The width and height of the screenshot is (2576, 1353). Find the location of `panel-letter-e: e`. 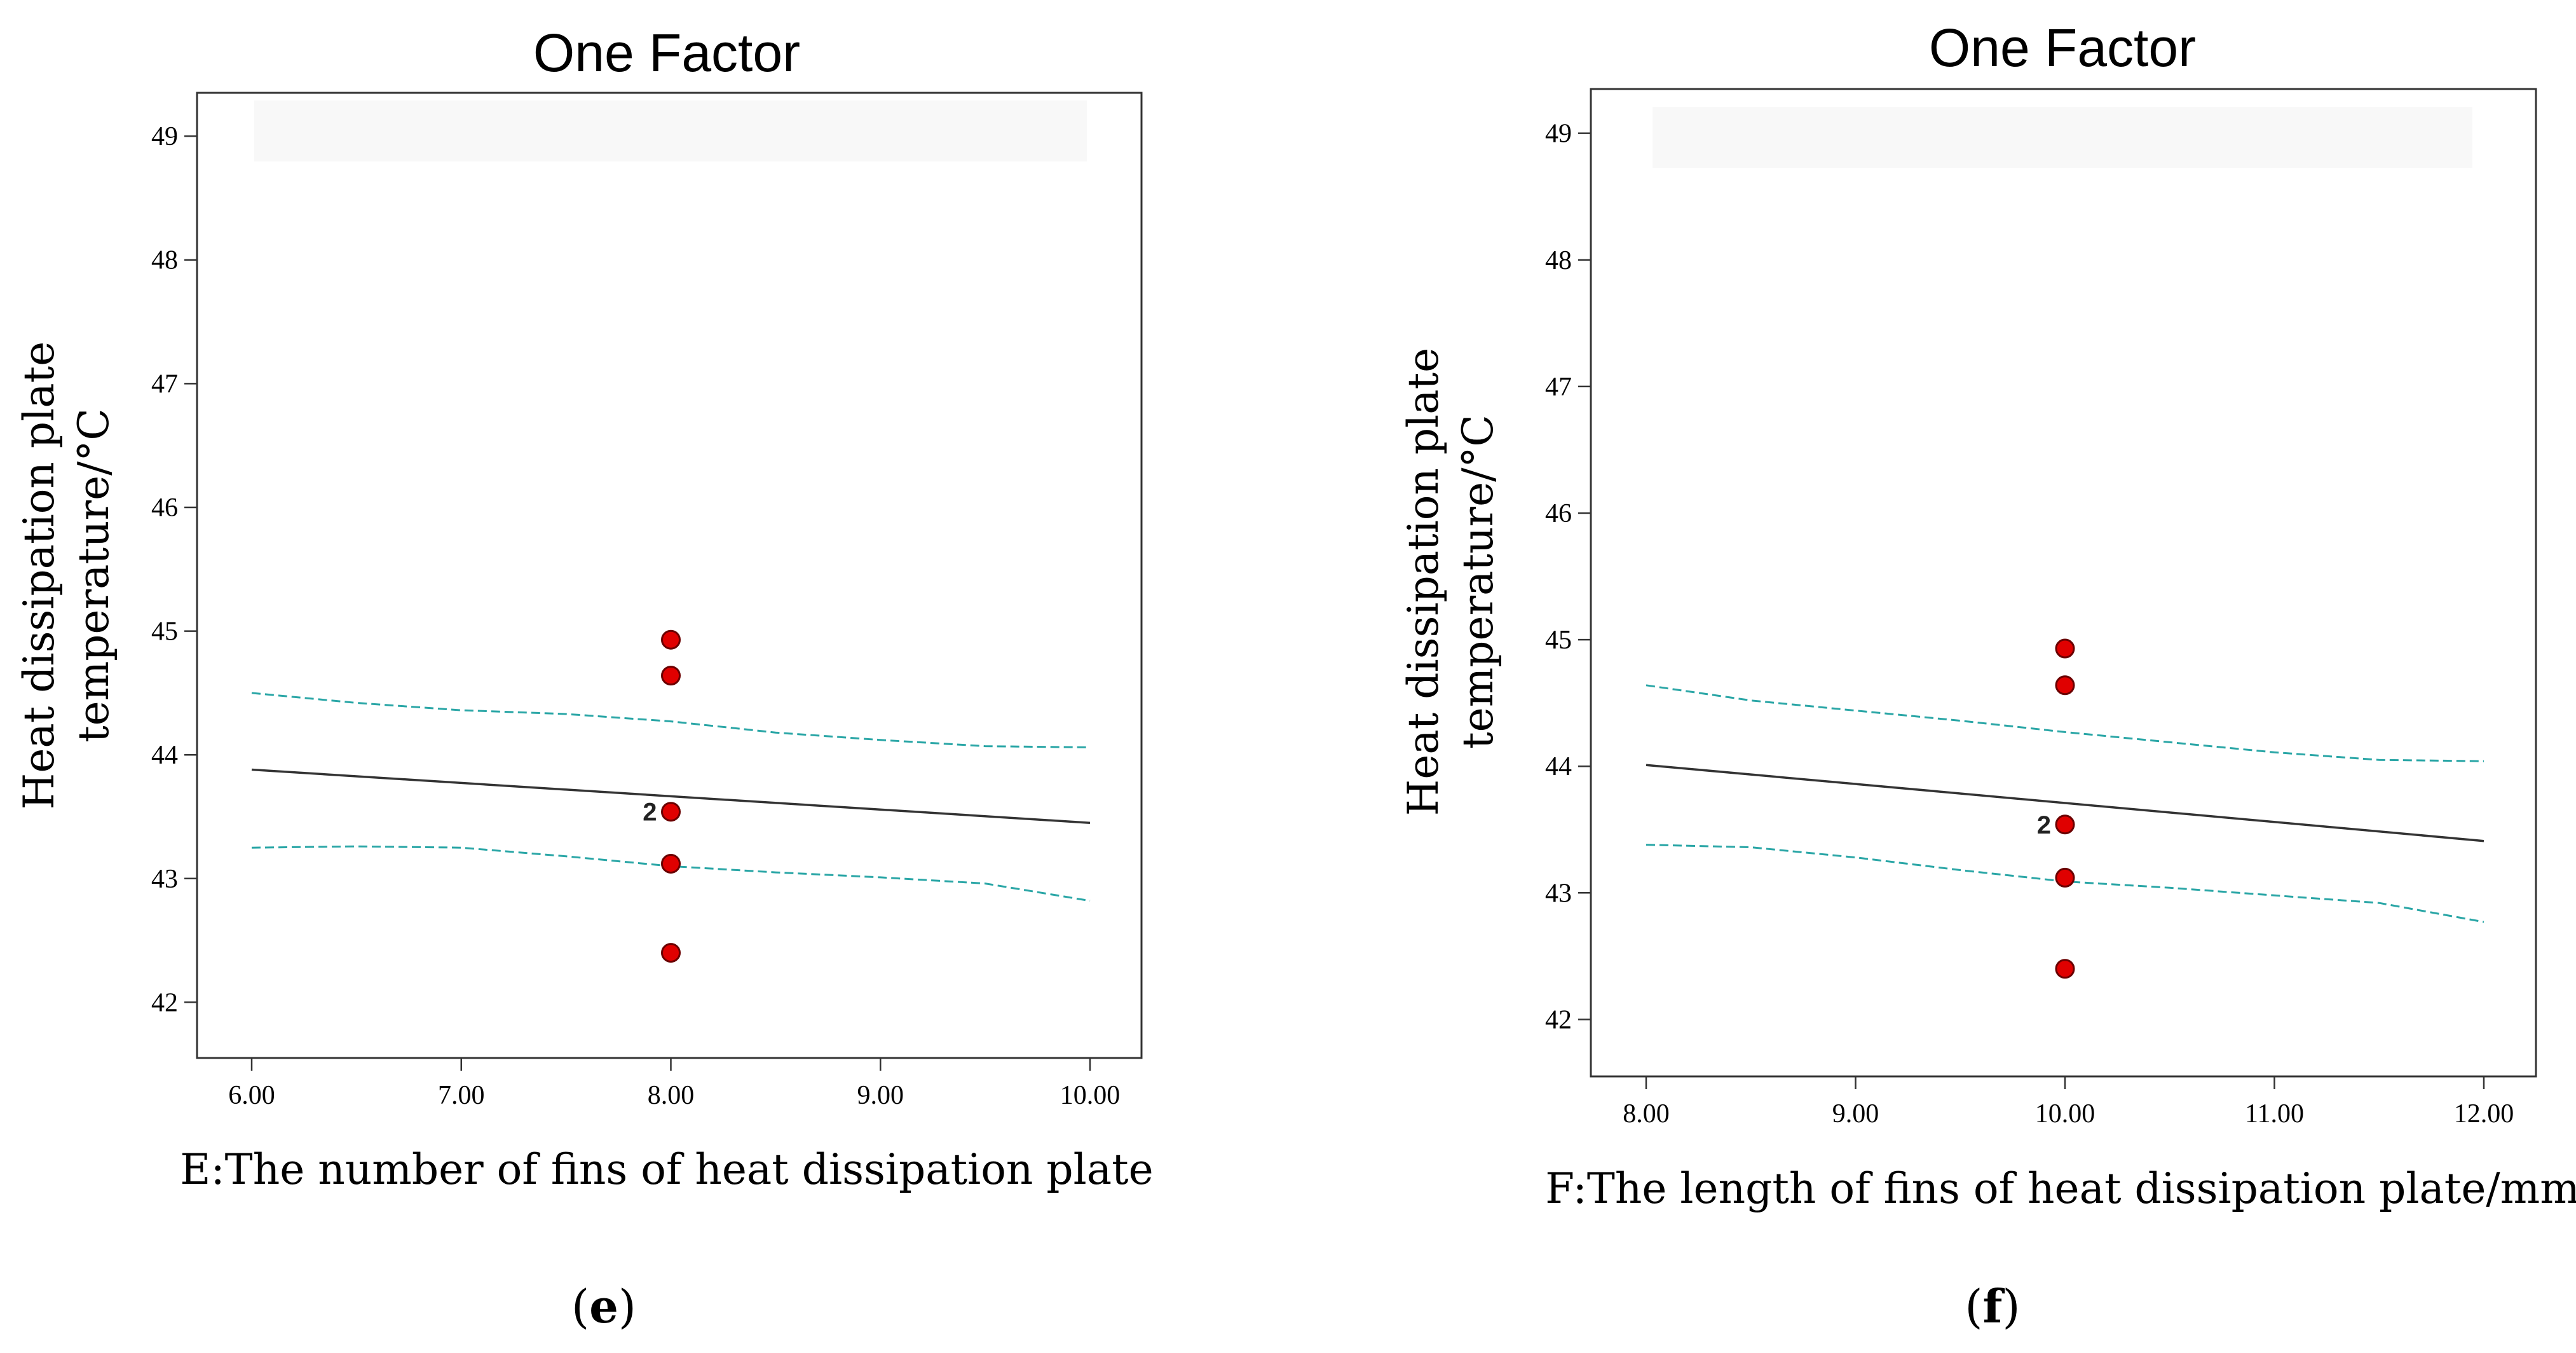

panel-letter-e: e is located at coordinates (603, 1306).